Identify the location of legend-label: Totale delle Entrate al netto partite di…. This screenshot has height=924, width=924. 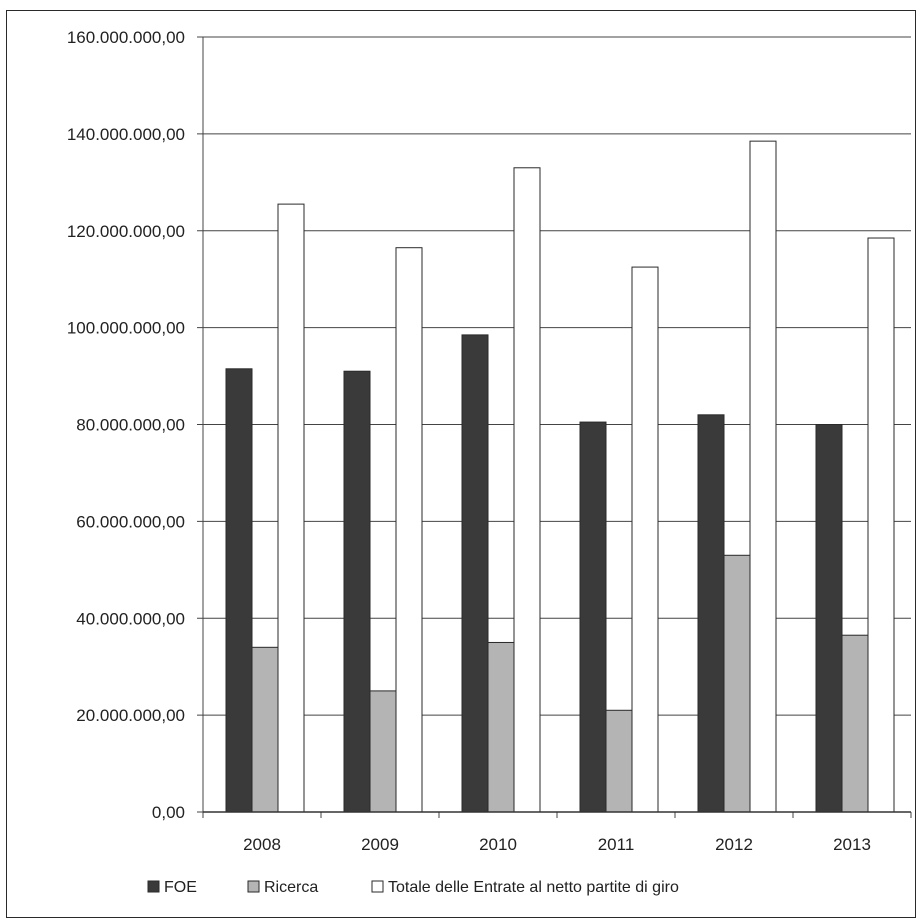
(533, 887).